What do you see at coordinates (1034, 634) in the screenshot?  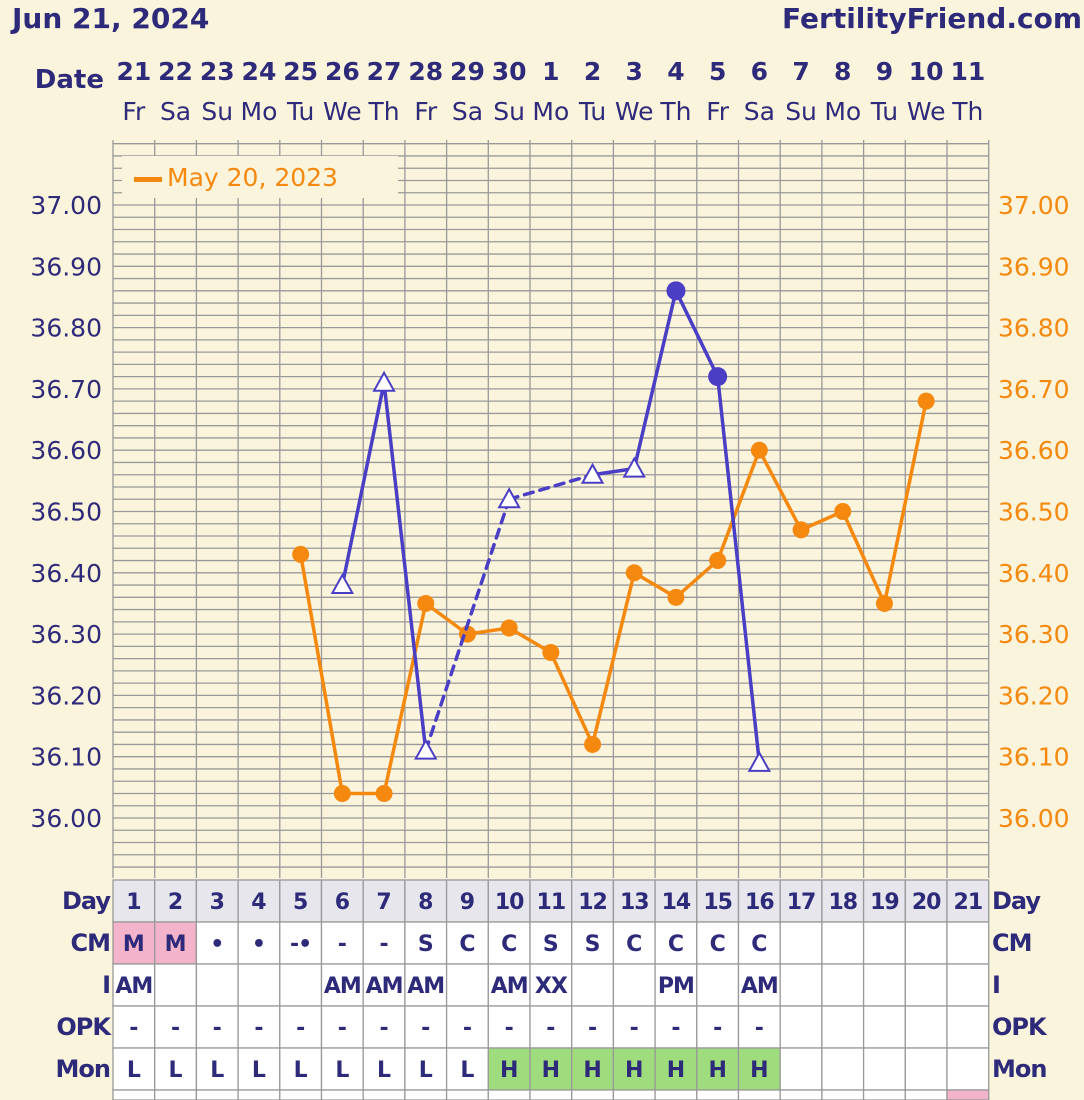 I see `y-tick-label-right: 36.30` at bounding box center [1034, 634].